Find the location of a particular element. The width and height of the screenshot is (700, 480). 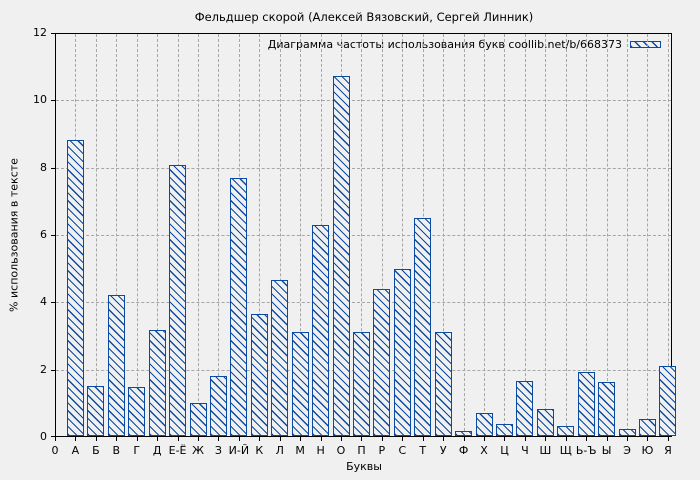

x-tick-label-Ю: Ю is located at coordinates (647, 450).